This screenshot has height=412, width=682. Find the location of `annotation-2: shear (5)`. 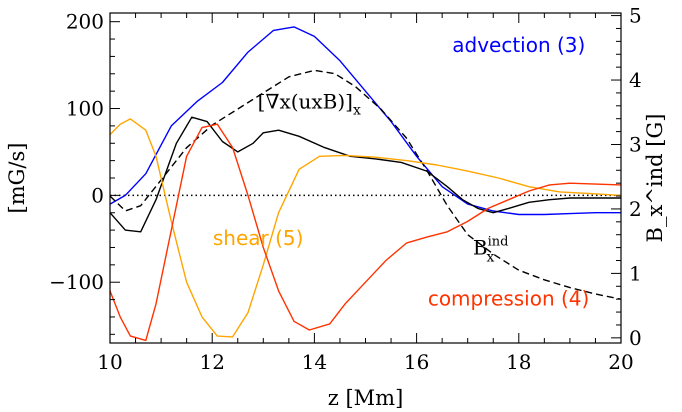

annotation-2: shear (5) is located at coordinates (258, 238).